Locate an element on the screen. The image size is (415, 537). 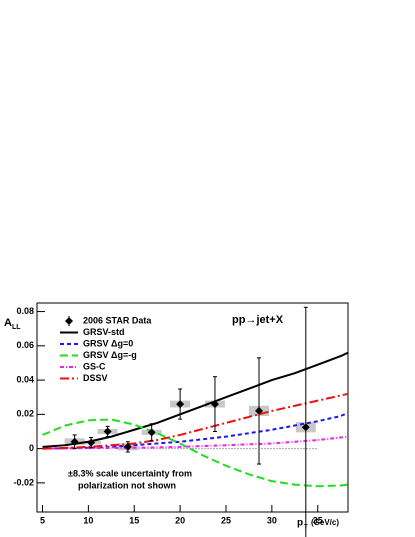
legend-label: GS-C is located at coordinates (94, 366).